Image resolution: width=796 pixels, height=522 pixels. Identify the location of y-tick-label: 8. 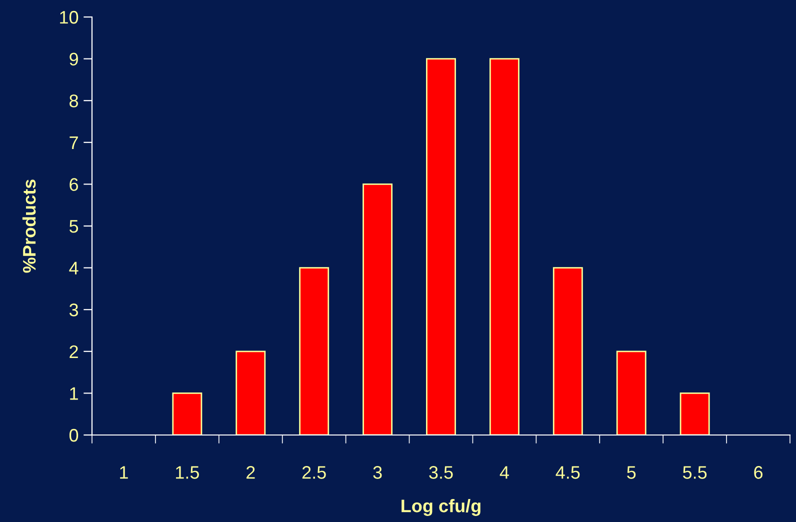
(74, 101).